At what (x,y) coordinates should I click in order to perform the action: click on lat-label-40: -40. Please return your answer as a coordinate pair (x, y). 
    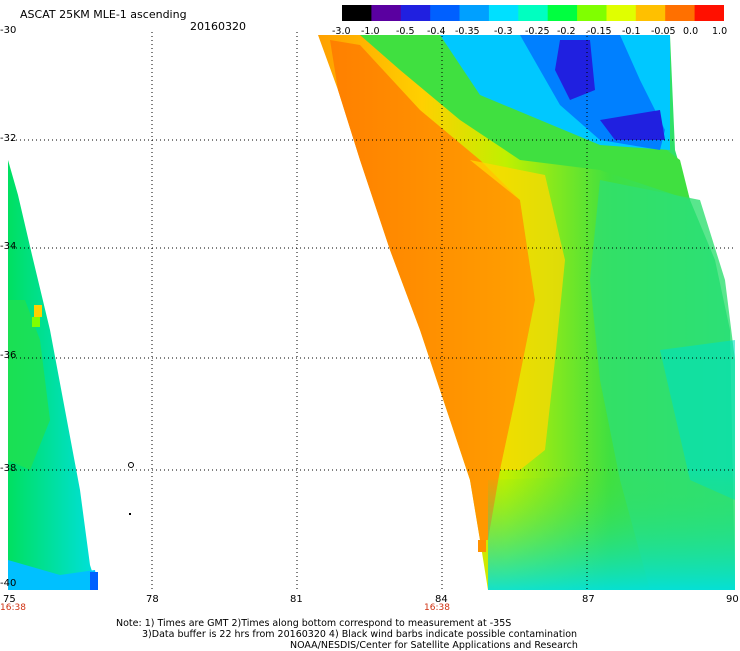
    Looking at the image, I should click on (8, 583).